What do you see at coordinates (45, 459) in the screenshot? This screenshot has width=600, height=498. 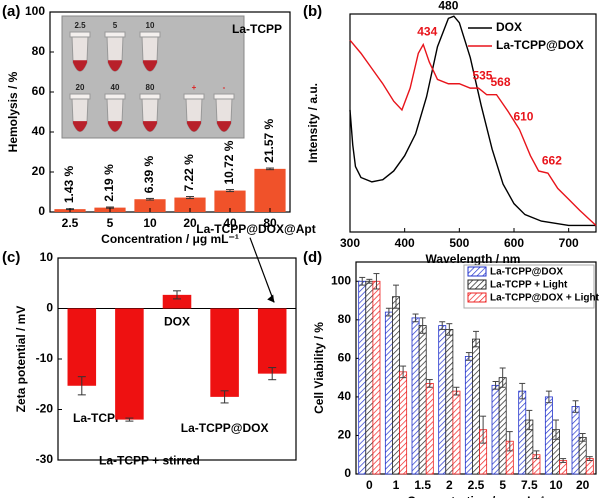 I see `y-tick-label: -30` at bounding box center [45, 459].